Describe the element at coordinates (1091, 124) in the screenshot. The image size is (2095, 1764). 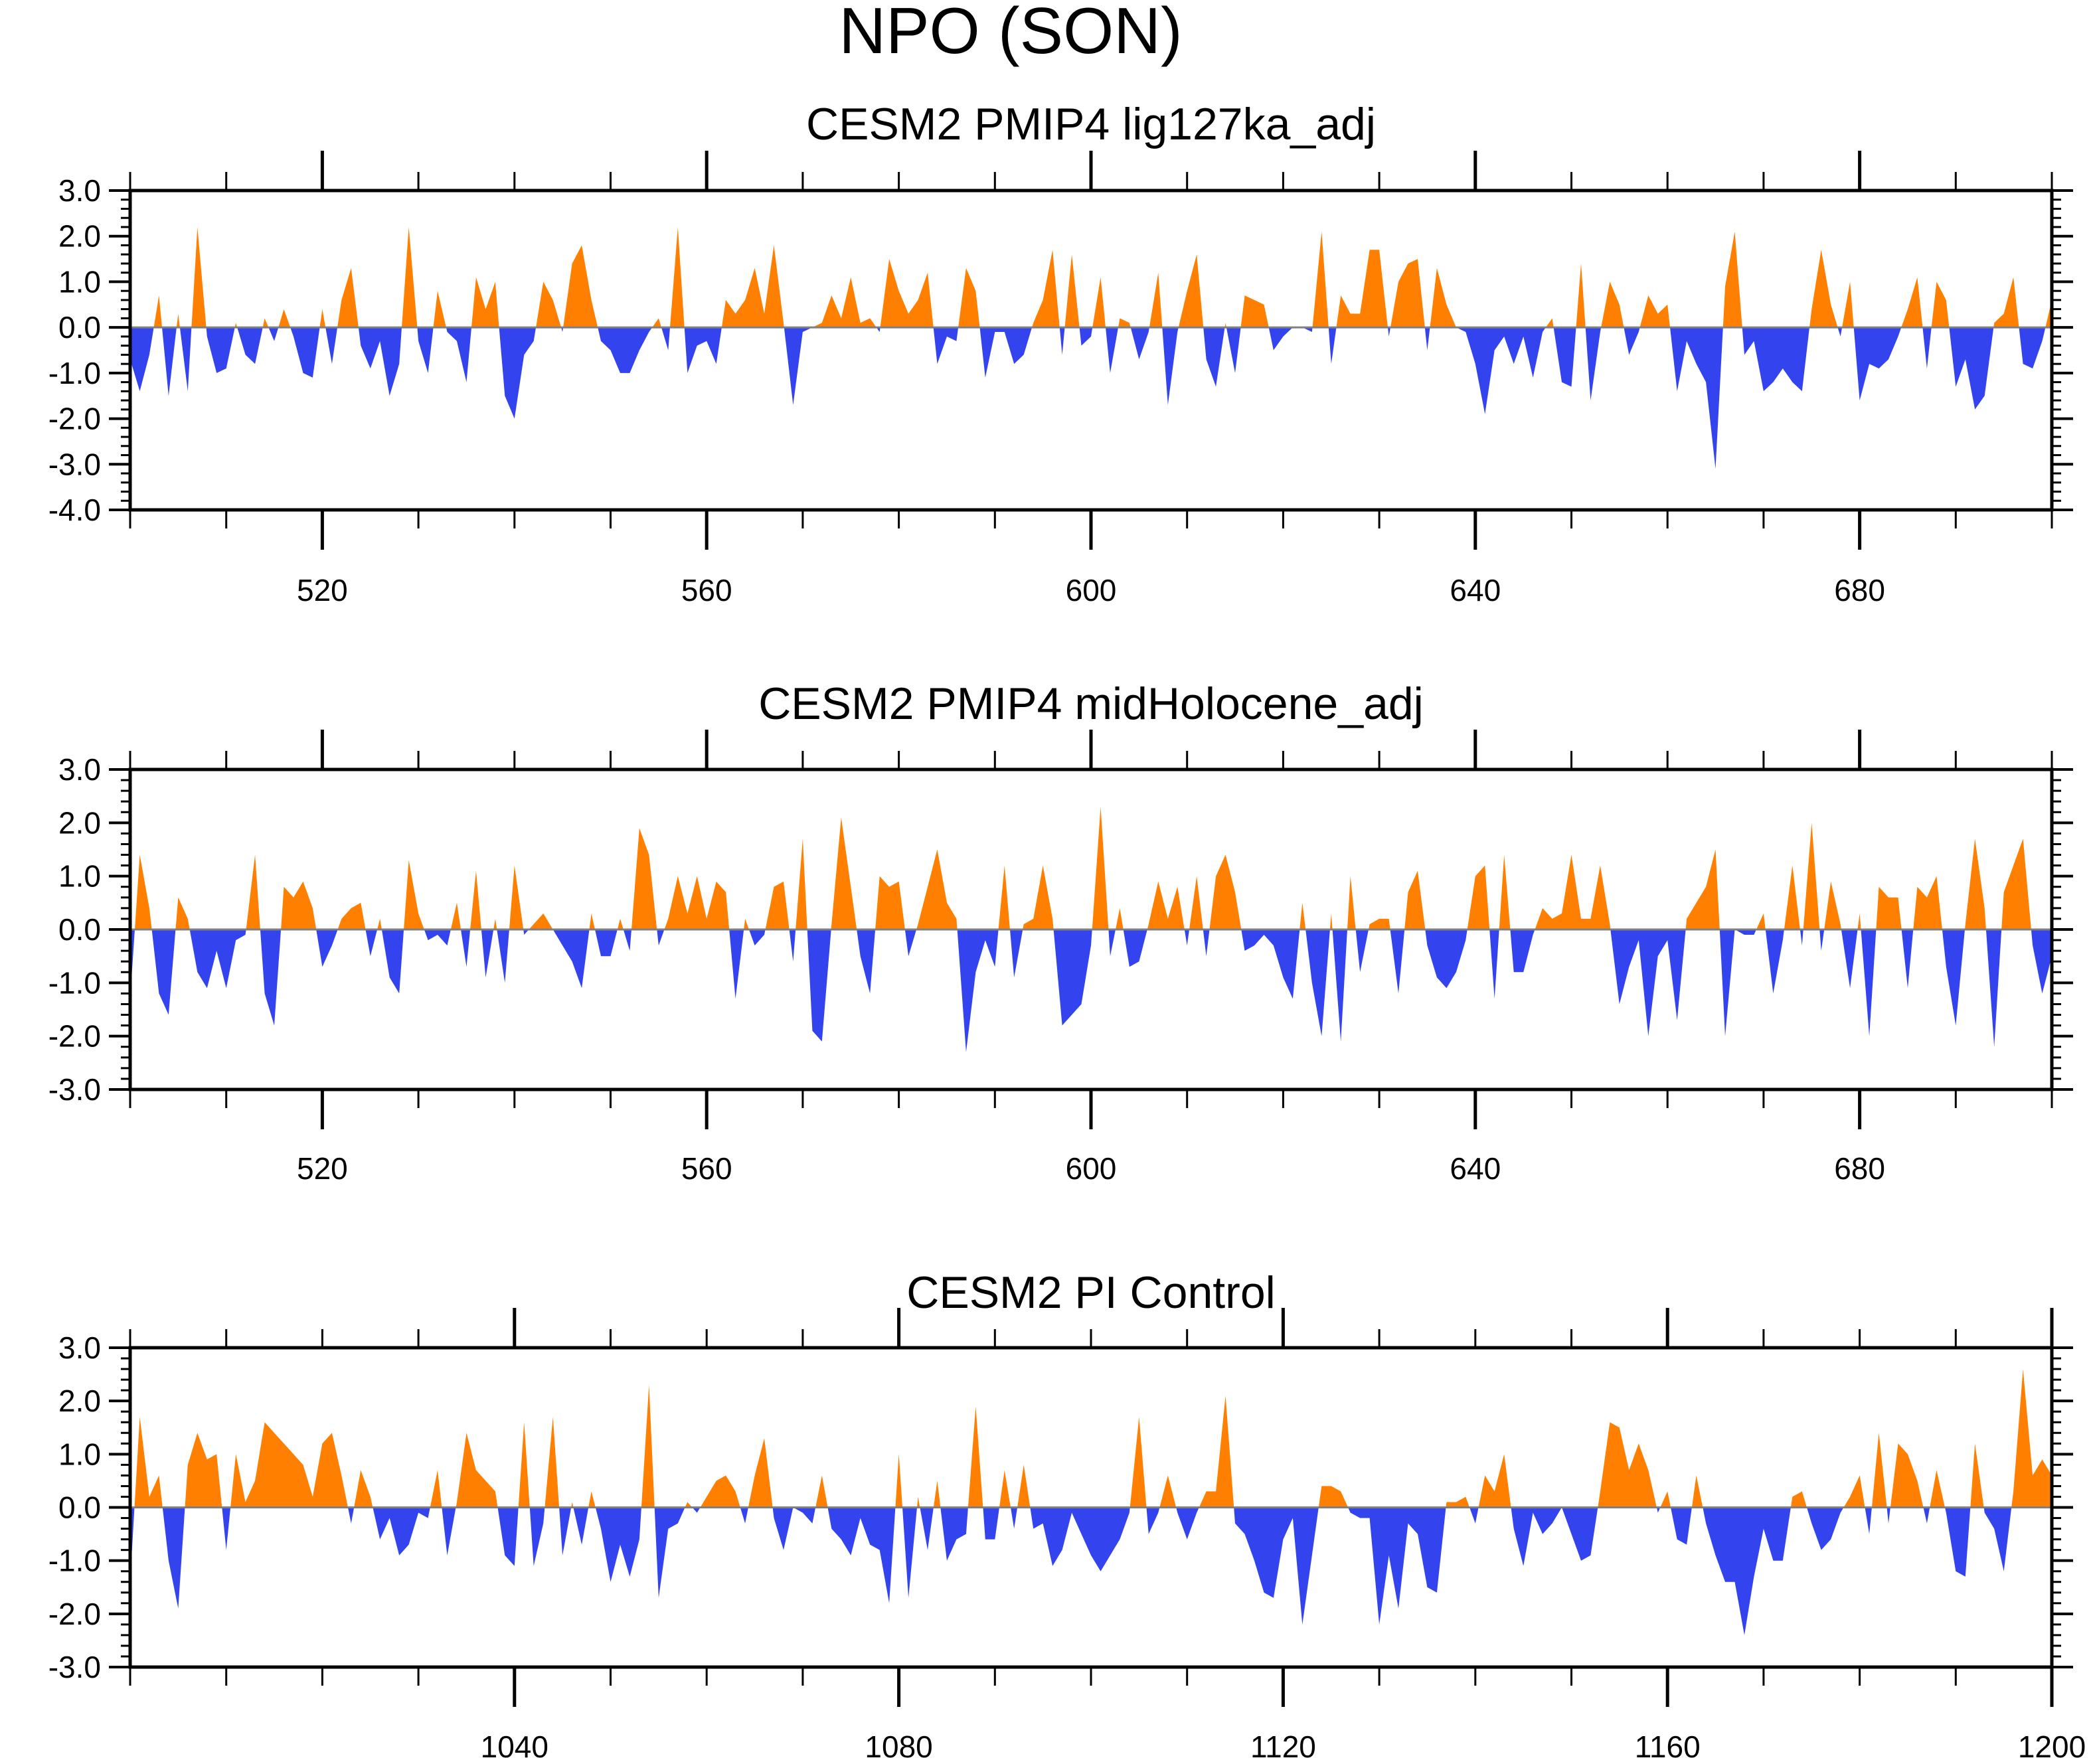
I see `panel-title: CESM2 PMIP4 lig127ka_adj` at that location.